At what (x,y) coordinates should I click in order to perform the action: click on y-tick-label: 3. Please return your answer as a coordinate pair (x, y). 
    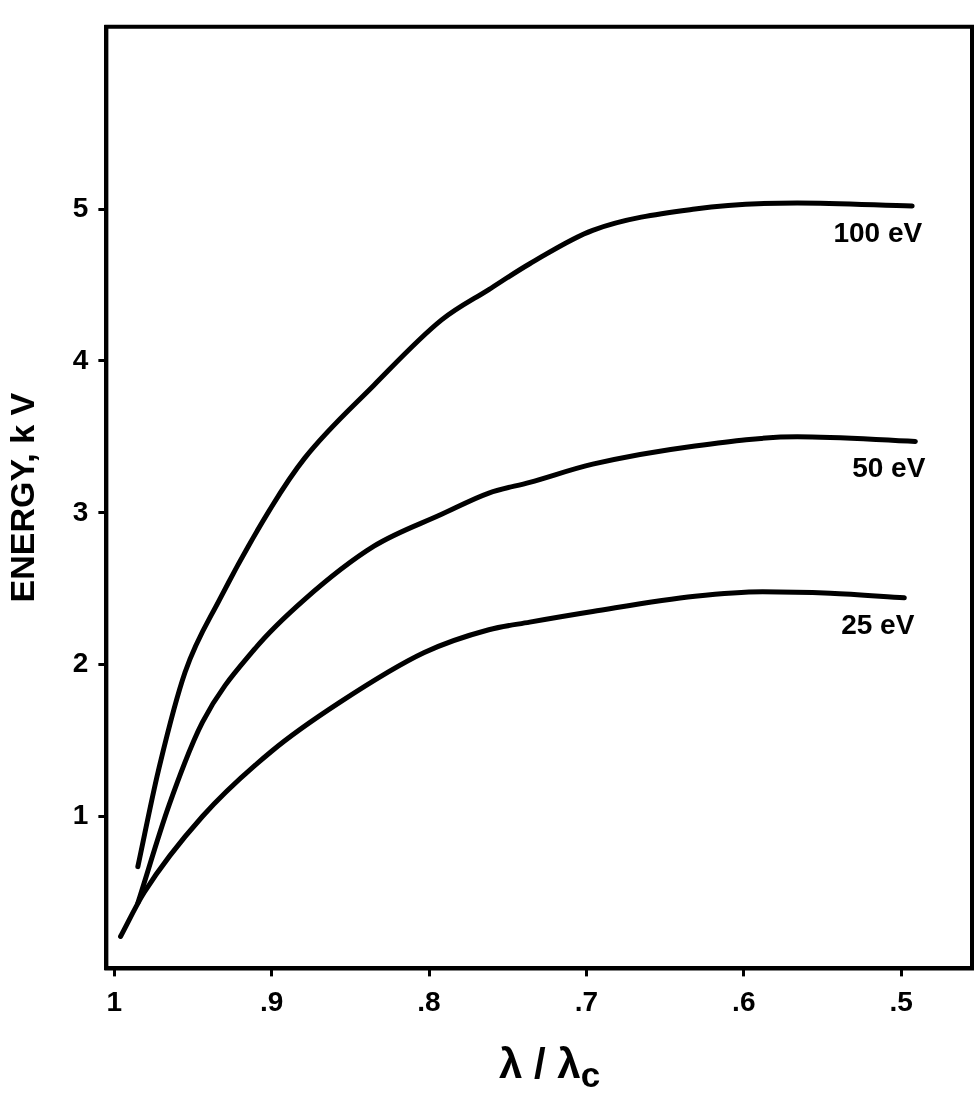
    Looking at the image, I should click on (80, 511).